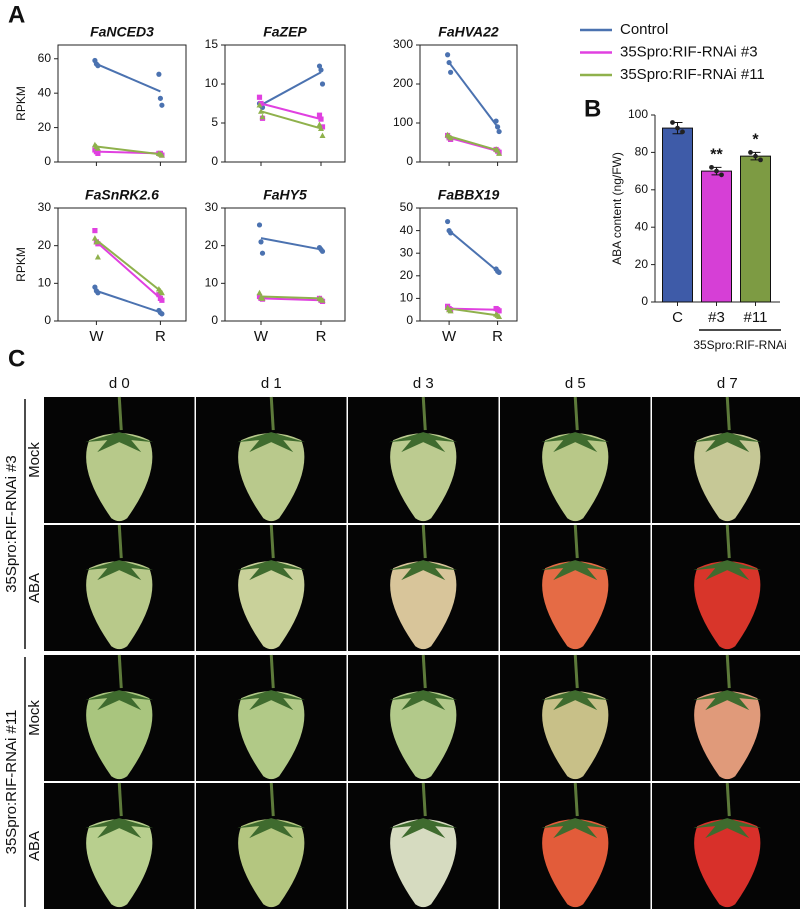  Describe the element at coordinates (739, 345) in the screenshot. I see `group-label: 35Spro:RIF-RNAi` at that location.